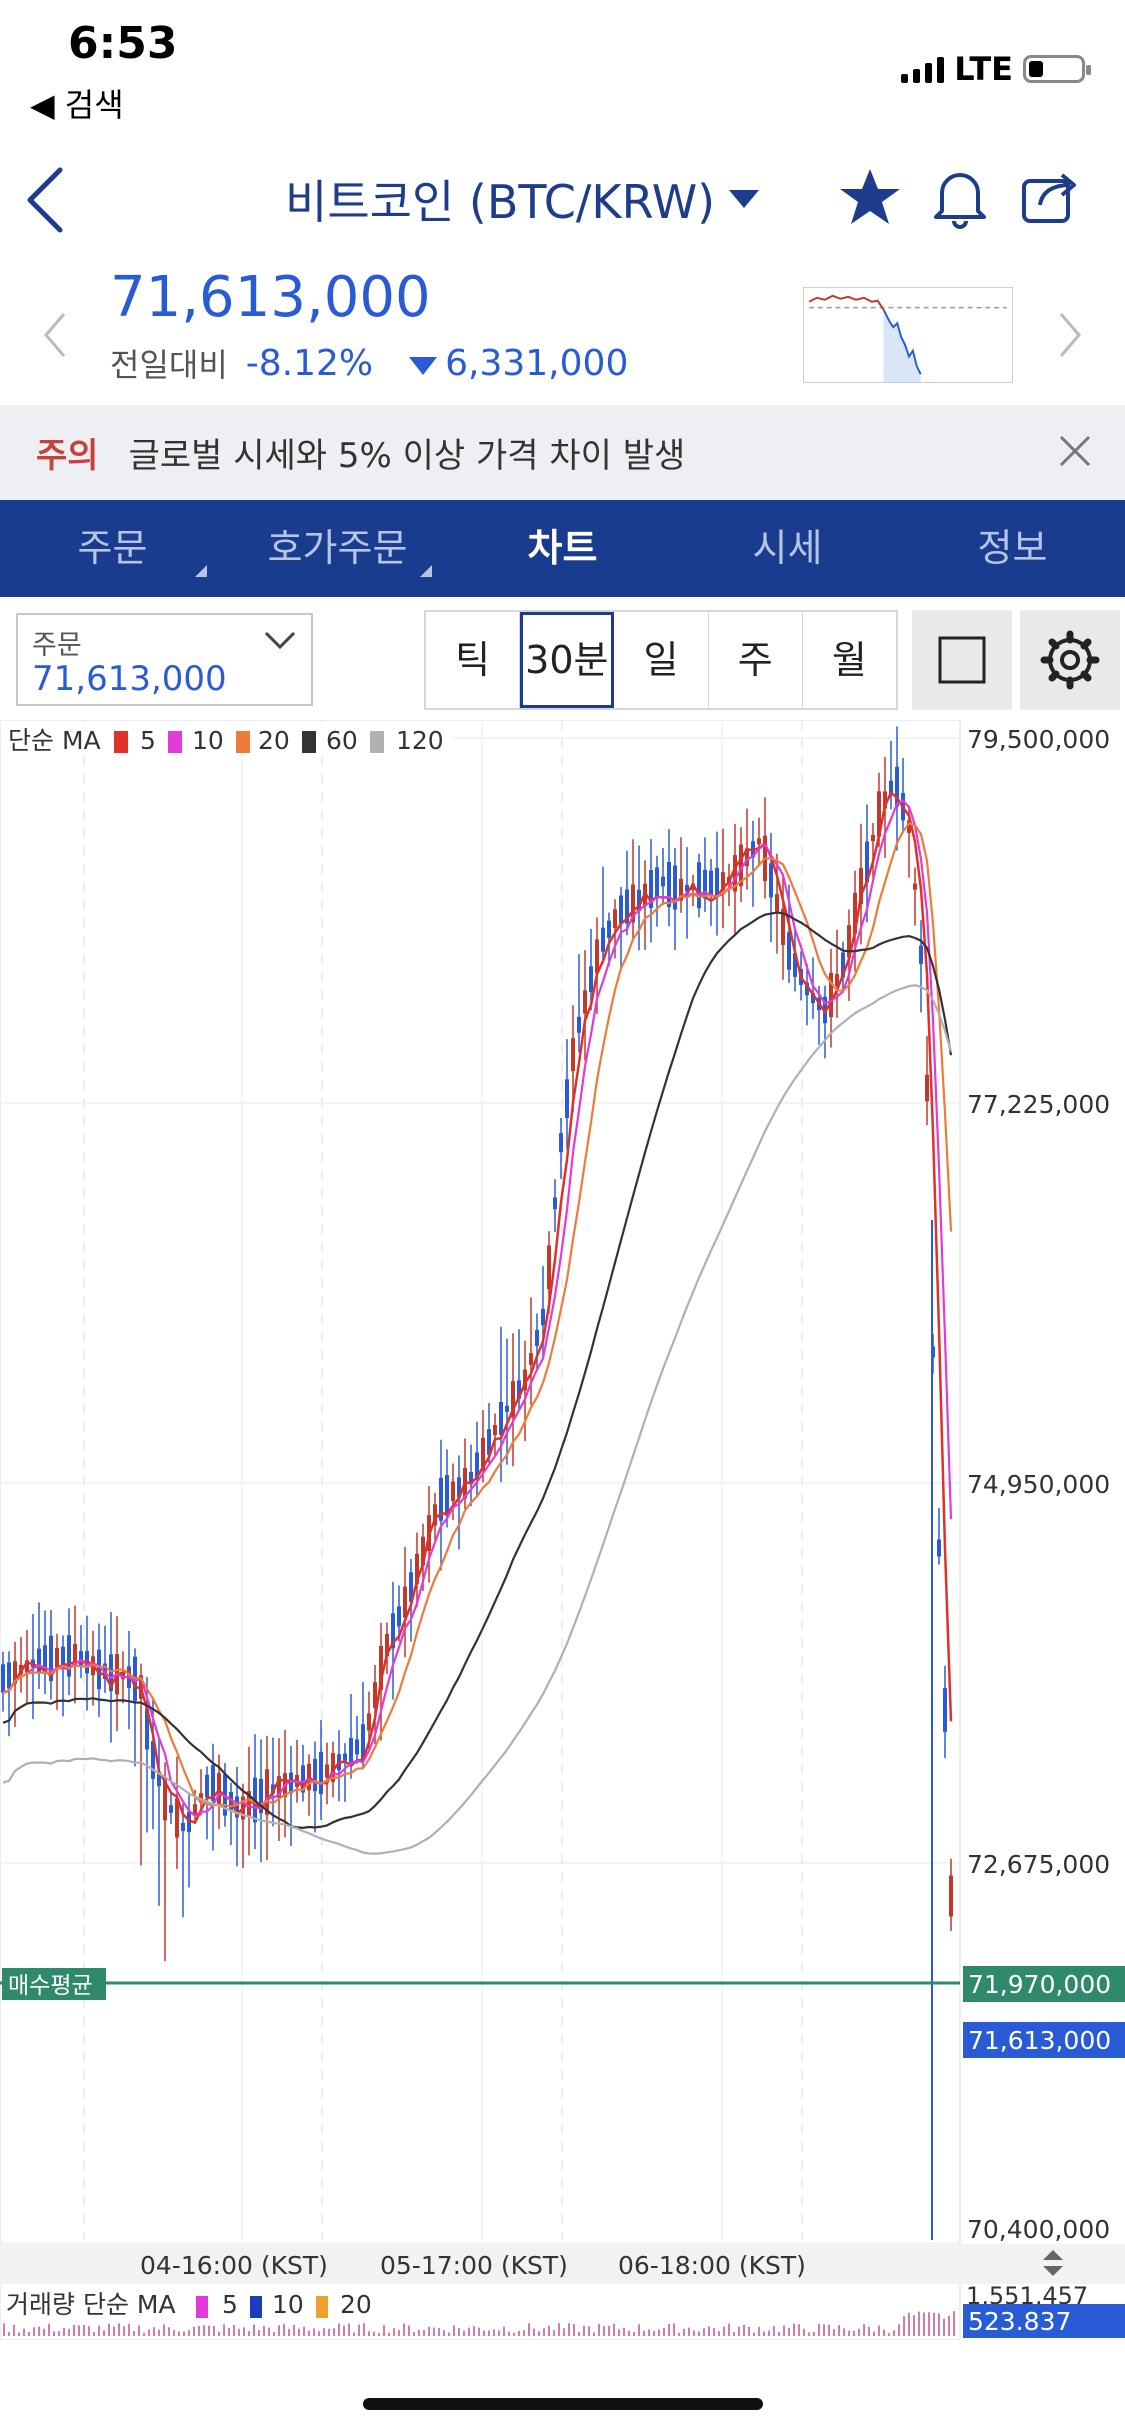 The height and width of the screenshot is (2436, 1125). Describe the element at coordinates (712, 2265) in the screenshot. I see `x-tick: 06-18:00 (KST)` at that location.